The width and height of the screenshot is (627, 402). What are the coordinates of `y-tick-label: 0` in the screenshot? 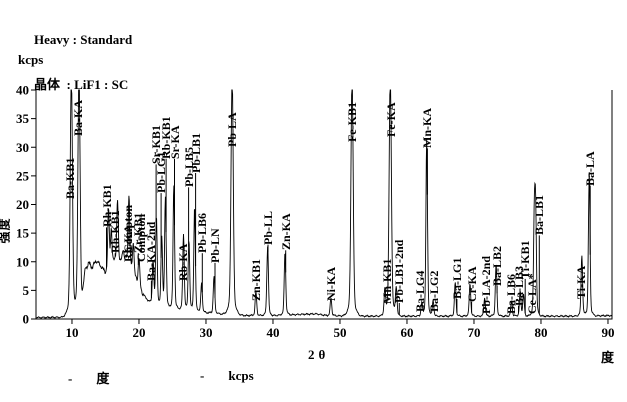 It's located at (26, 319).